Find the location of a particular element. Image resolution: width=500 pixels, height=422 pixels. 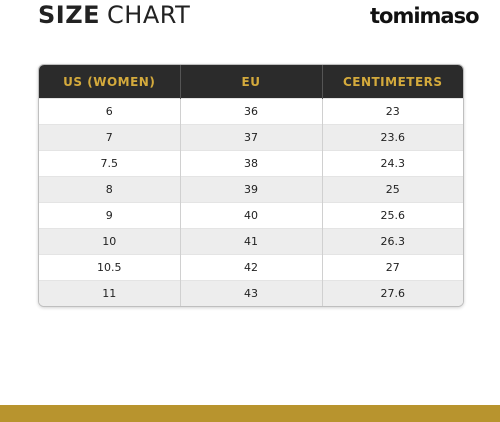

table-row: 9 40 25.6 is located at coordinates (251, 215).